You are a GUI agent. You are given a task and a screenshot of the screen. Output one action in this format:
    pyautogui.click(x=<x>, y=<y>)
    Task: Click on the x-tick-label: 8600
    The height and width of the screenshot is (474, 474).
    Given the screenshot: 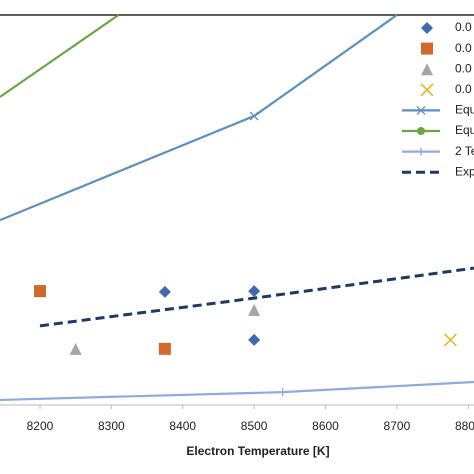 What is the action you would take?
    pyautogui.click(x=325, y=426)
    